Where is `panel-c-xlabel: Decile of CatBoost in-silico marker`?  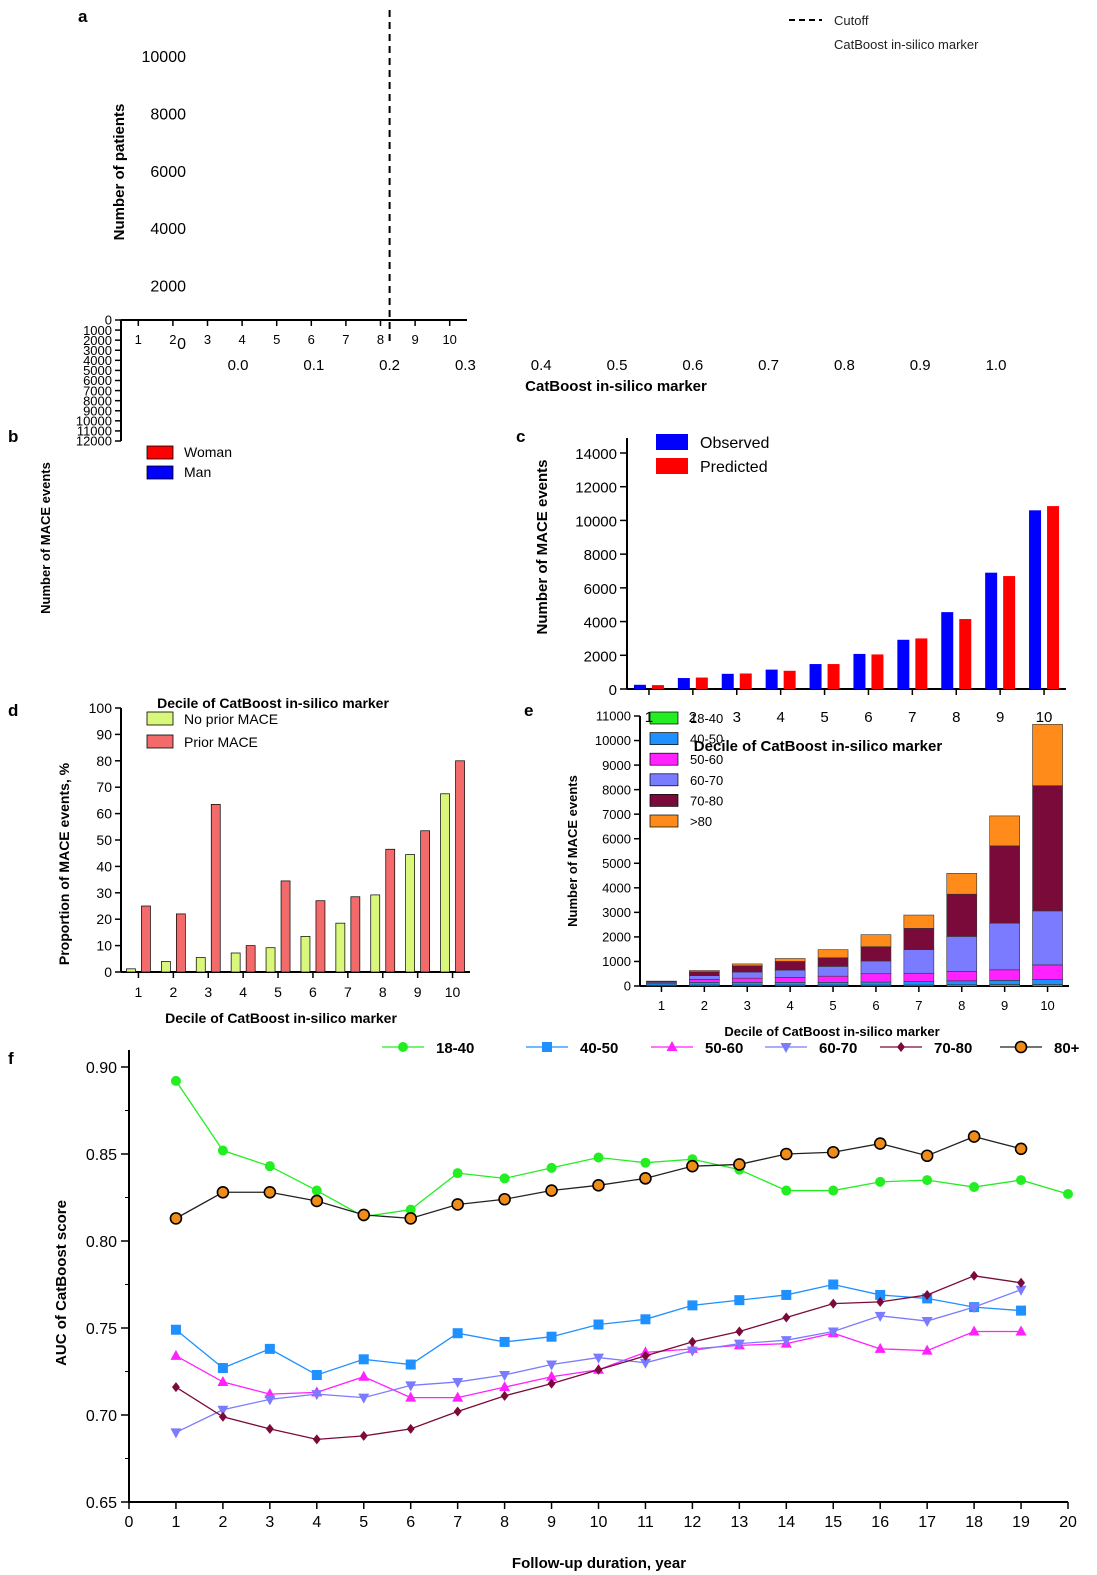
panel-c-xlabel: Decile of CatBoost in-silico marker is located at coordinates (818, 746).